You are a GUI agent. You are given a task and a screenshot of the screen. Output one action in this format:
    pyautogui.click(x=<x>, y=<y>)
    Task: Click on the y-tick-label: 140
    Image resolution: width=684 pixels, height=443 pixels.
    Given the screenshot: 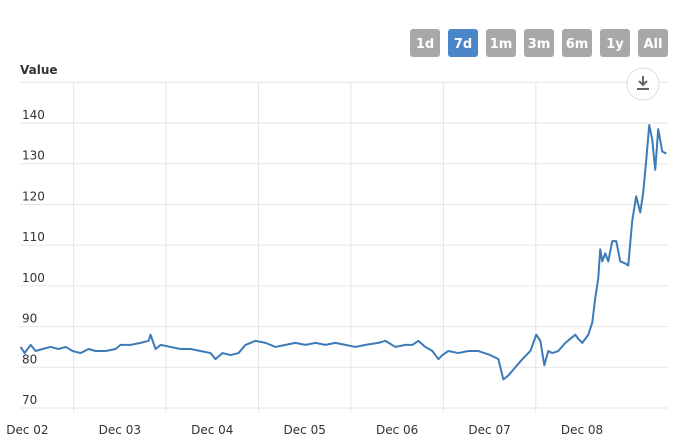 What is the action you would take?
    pyautogui.click(x=33, y=115)
    